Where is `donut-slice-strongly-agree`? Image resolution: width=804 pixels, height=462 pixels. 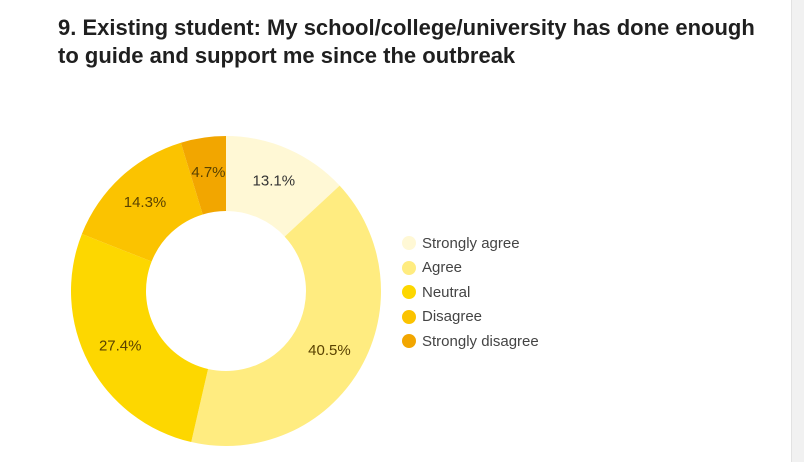
donut-slice-strongly-agree is located at coordinates (283, 186).